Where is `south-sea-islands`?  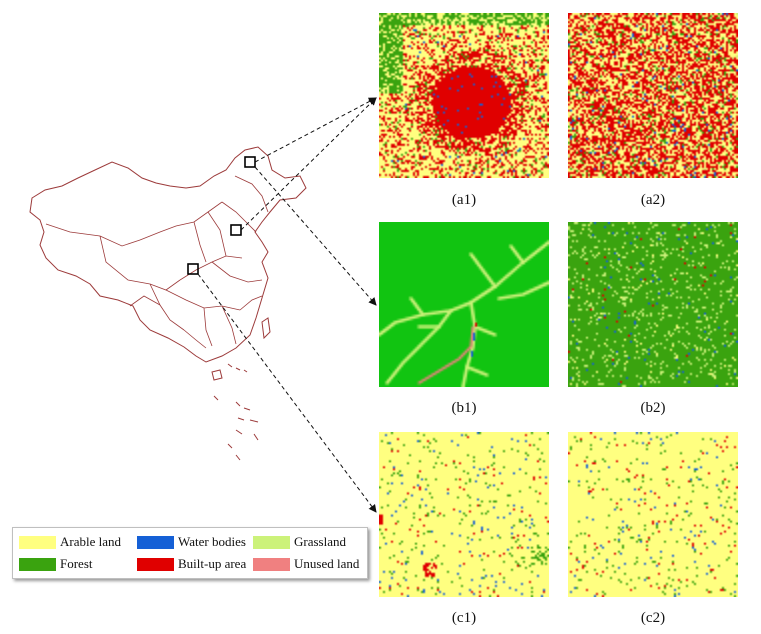
south-sea-islands is located at coordinates (236, 412).